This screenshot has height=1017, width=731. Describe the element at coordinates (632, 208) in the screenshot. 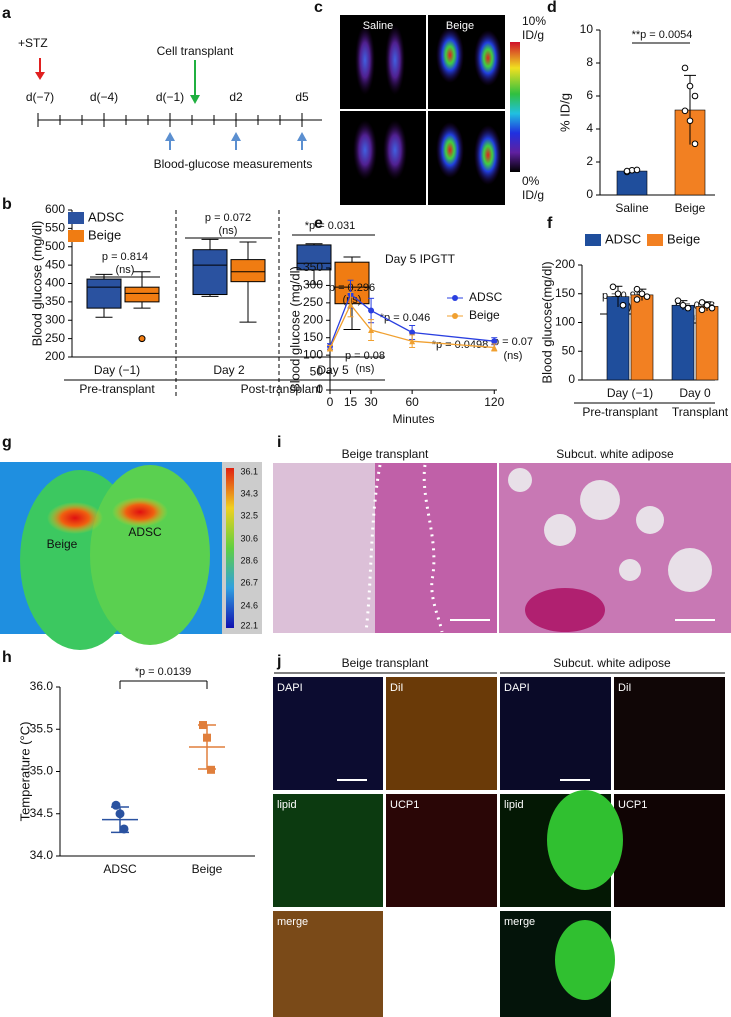

I see `x-tick-label: Saline` at that location.